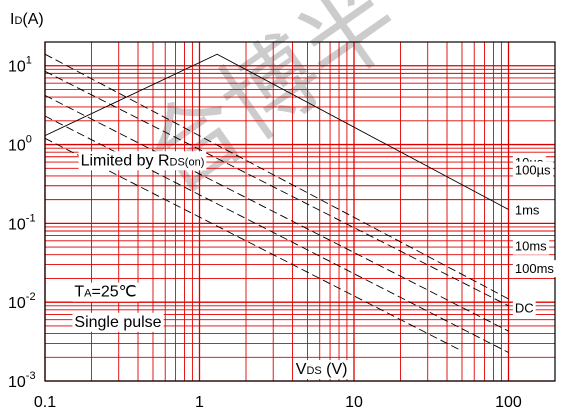  I want to click on x-axis-label: VDS (V), so click(322, 369).